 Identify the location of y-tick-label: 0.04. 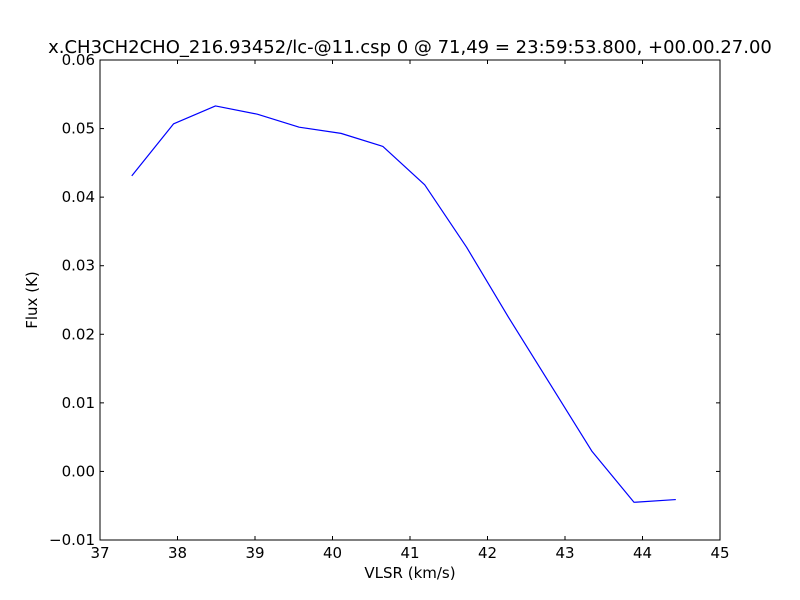
(78, 197).